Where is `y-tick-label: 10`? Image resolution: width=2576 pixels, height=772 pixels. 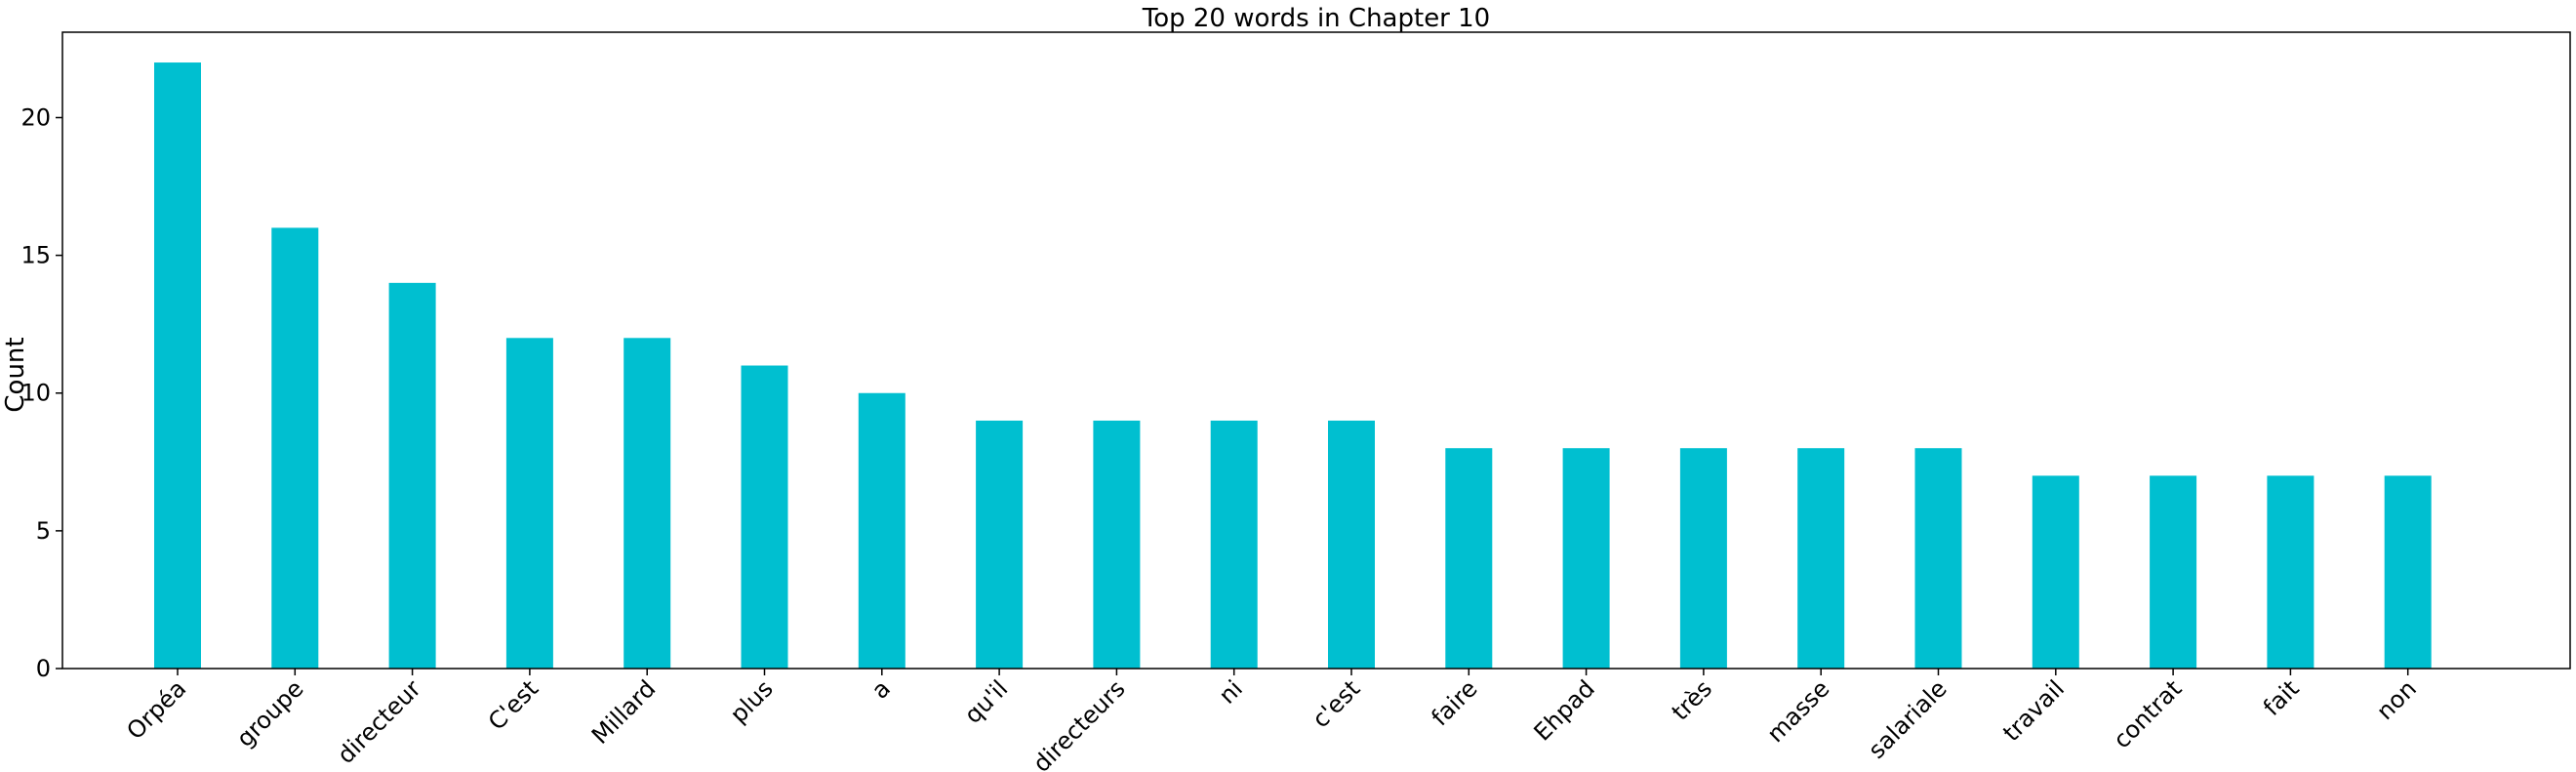
y-tick-label: 10 is located at coordinates (35, 393).